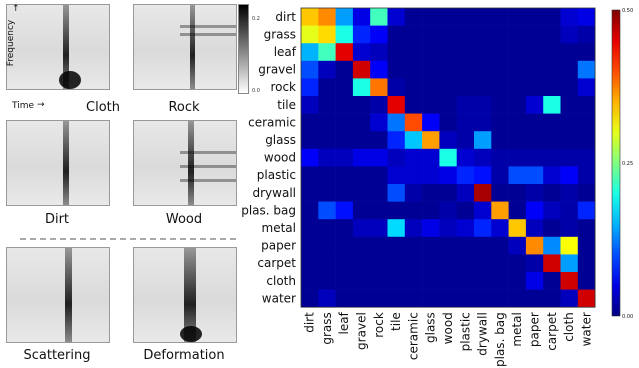 The image size is (639, 368). Describe the element at coordinates (285, 52) in the screenshot. I see `row-label: leaf` at that location.